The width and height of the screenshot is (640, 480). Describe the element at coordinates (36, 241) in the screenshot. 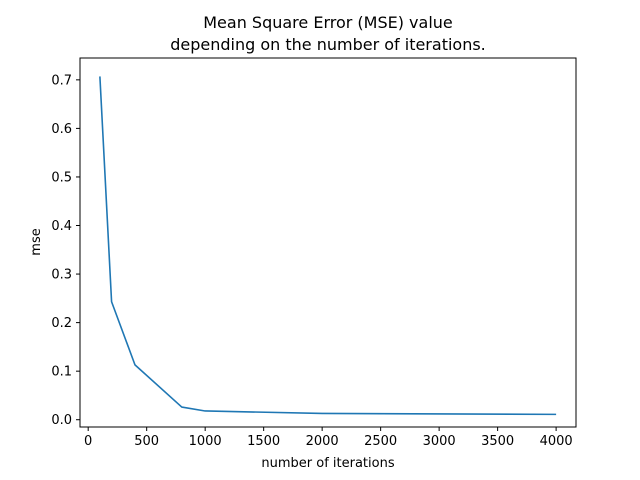

I see `y-axis-label: mse` at that location.